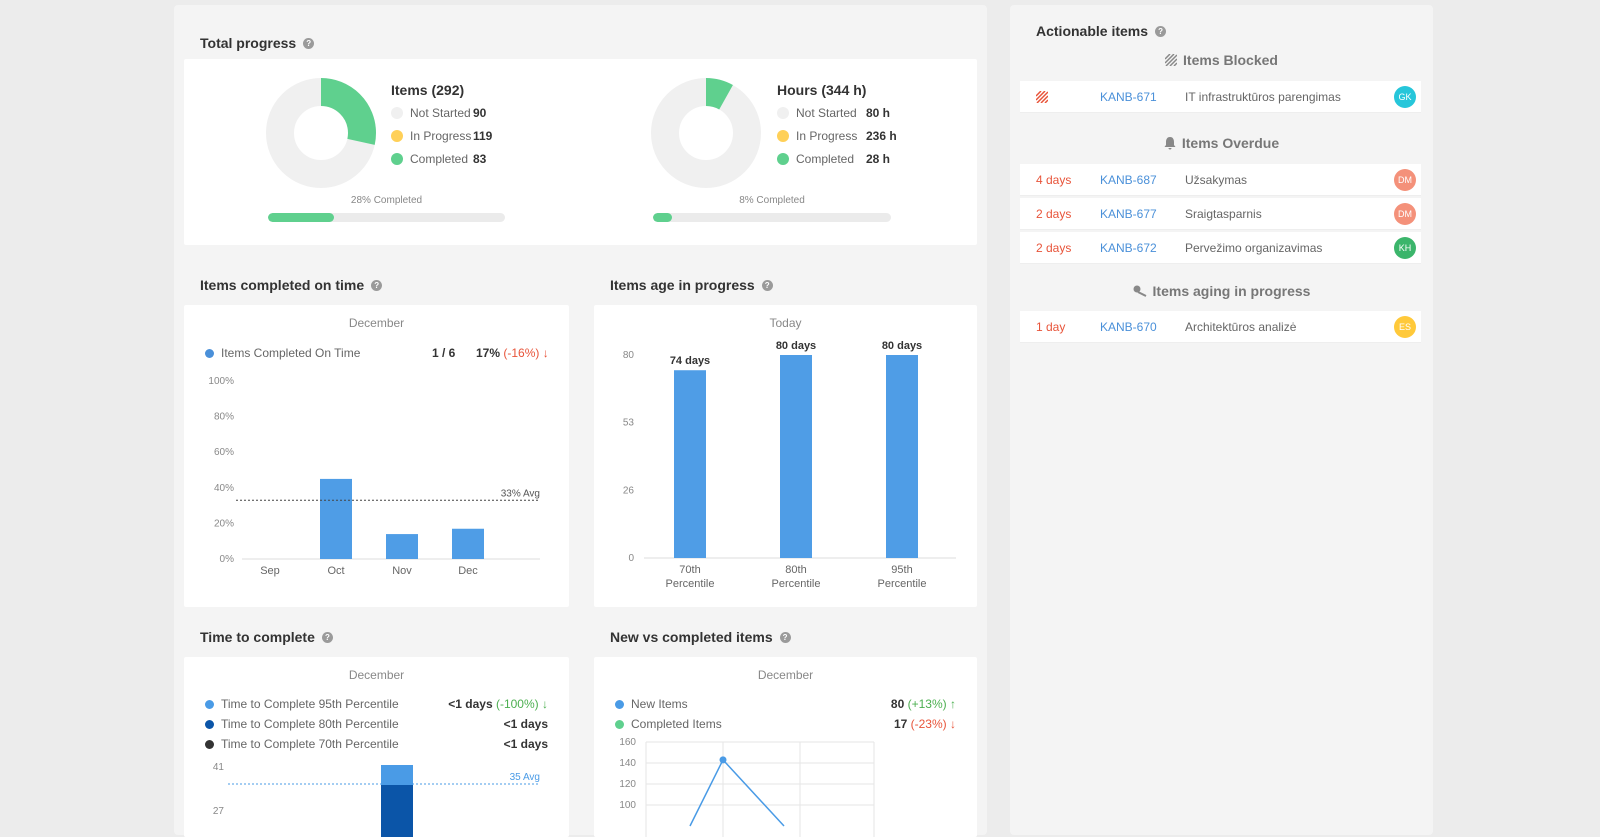  What do you see at coordinates (627, 805) in the screenshot?
I see `y-tick-label: 100` at bounding box center [627, 805].